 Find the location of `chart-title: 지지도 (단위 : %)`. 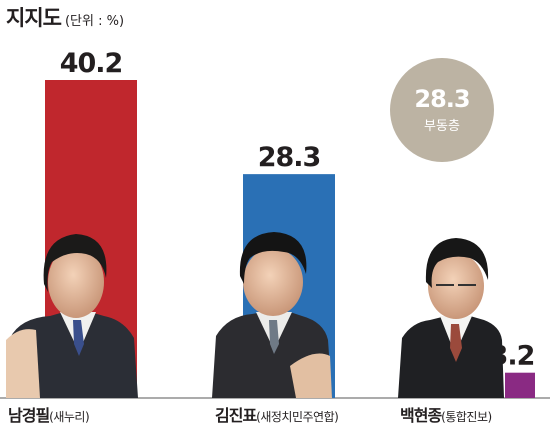

chart-title: 지지도 (단위 : %) is located at coordinates (65, 17).